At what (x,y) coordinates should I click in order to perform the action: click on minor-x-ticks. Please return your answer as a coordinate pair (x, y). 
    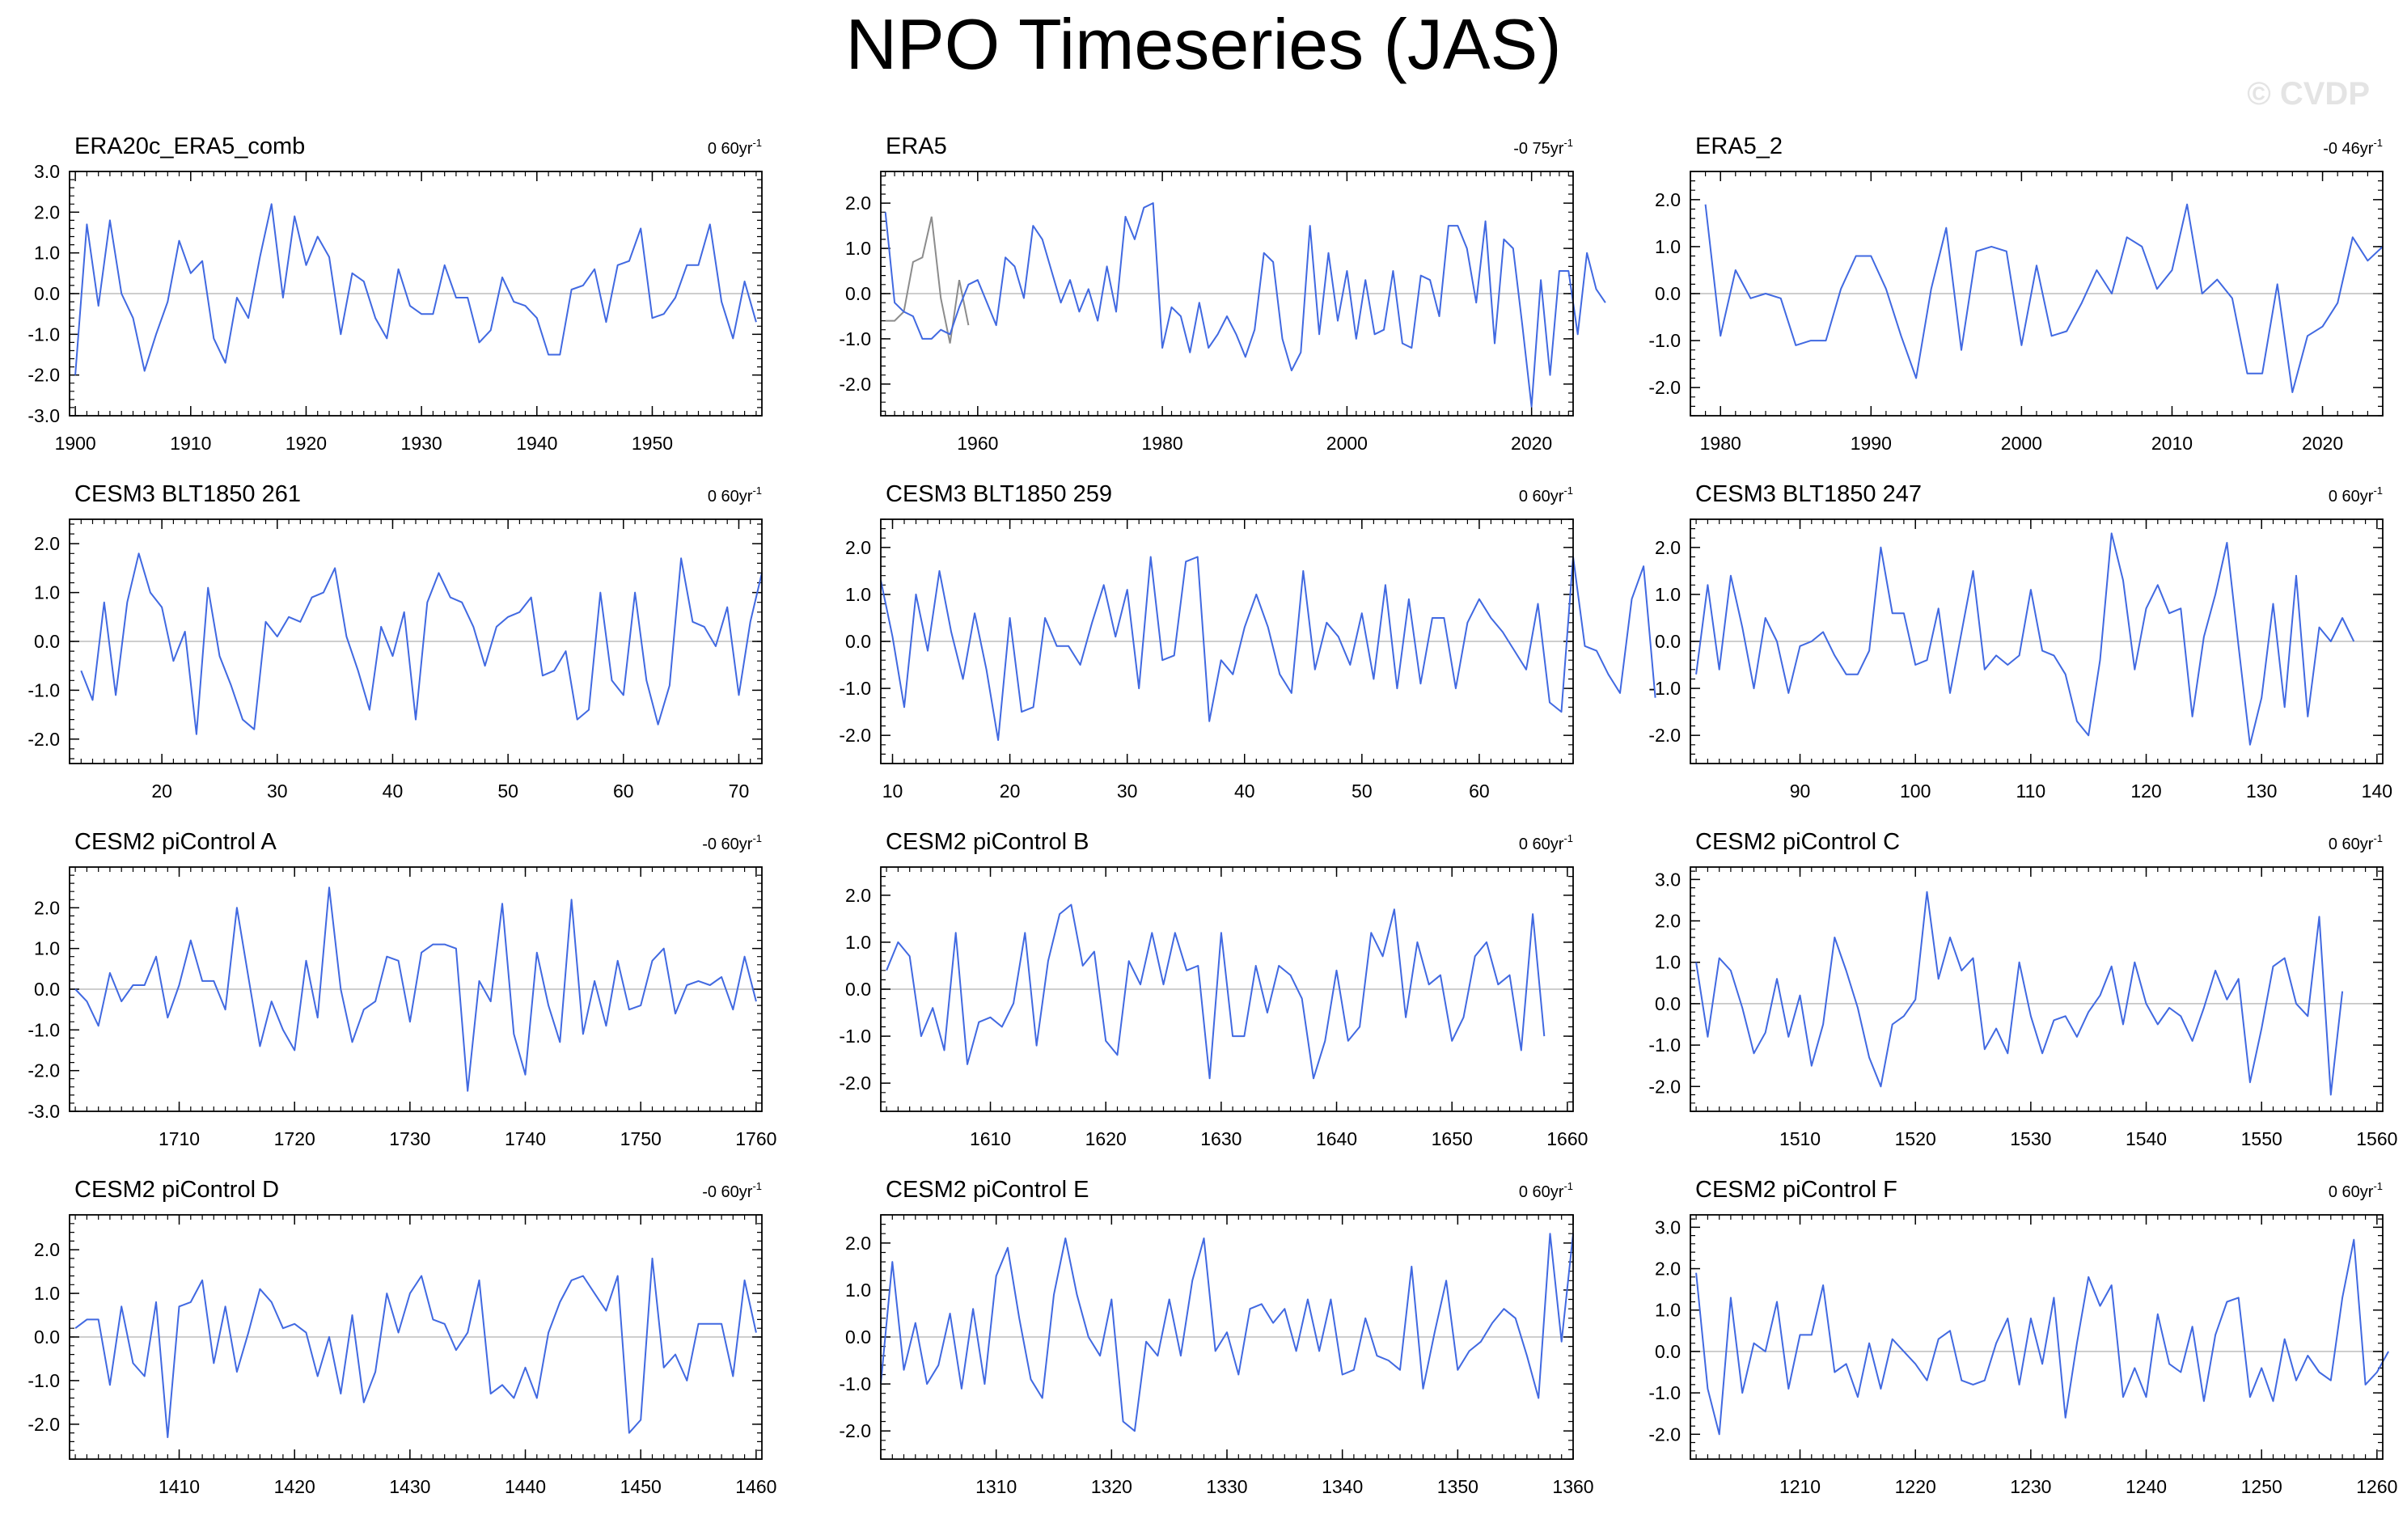
    Looking at the image, I should click on (416, 989).